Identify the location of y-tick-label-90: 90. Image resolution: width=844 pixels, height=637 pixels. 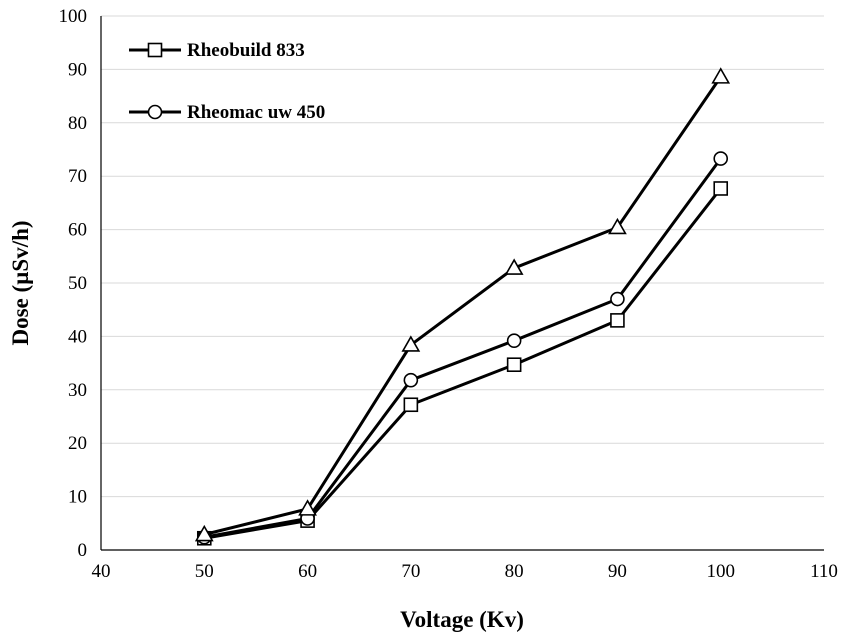
(77, 69).